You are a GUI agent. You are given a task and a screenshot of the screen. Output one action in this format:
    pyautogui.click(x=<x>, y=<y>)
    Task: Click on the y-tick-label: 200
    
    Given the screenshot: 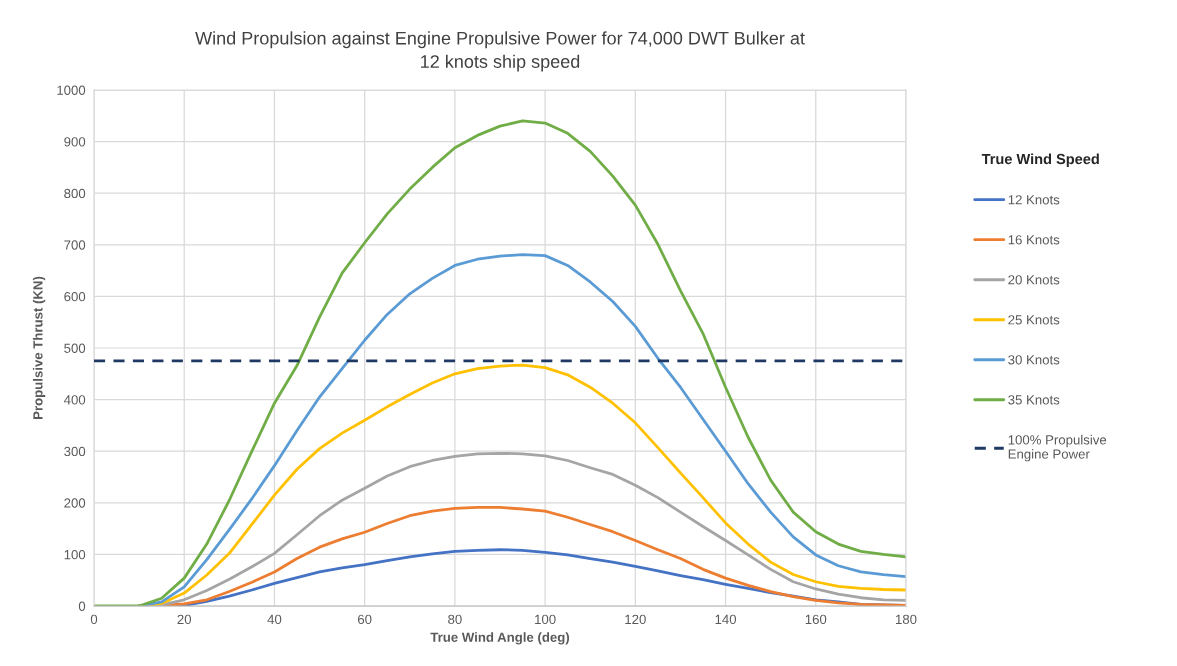 What is the action you would take?
    pyautogui.click(x=75, y=503)
    